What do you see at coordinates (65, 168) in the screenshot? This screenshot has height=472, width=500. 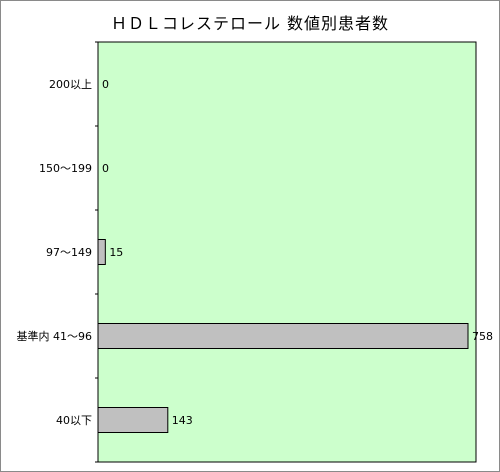 I see `category-label: 150〜199` at bounding box center [65, 168].